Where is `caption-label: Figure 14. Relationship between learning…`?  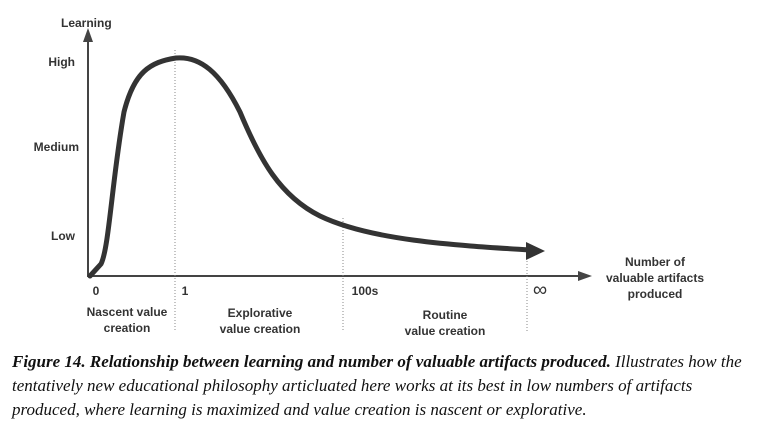
caption-label: Figure 14. Relationship between learning… is located at coordinates (311, 361).